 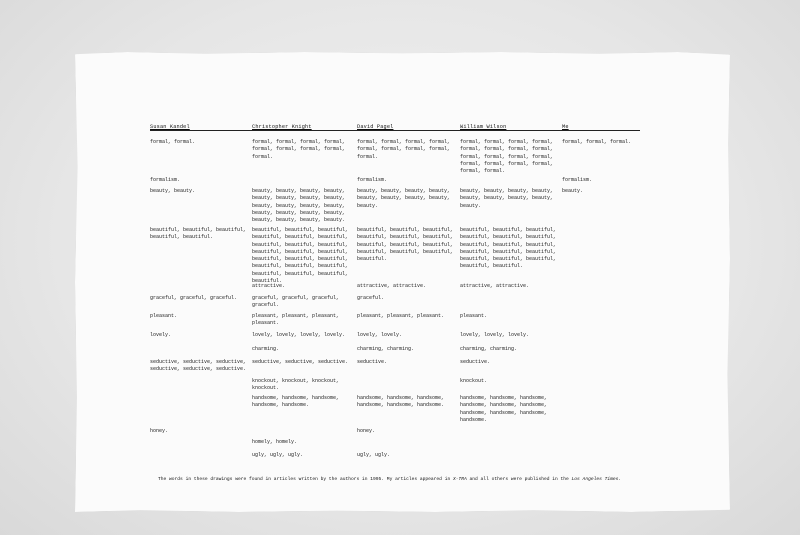 What do you see at coordinates (170, 127) in the screenshot?
I see `column-header: Susan Kandel` at bounding box center [170, 127].